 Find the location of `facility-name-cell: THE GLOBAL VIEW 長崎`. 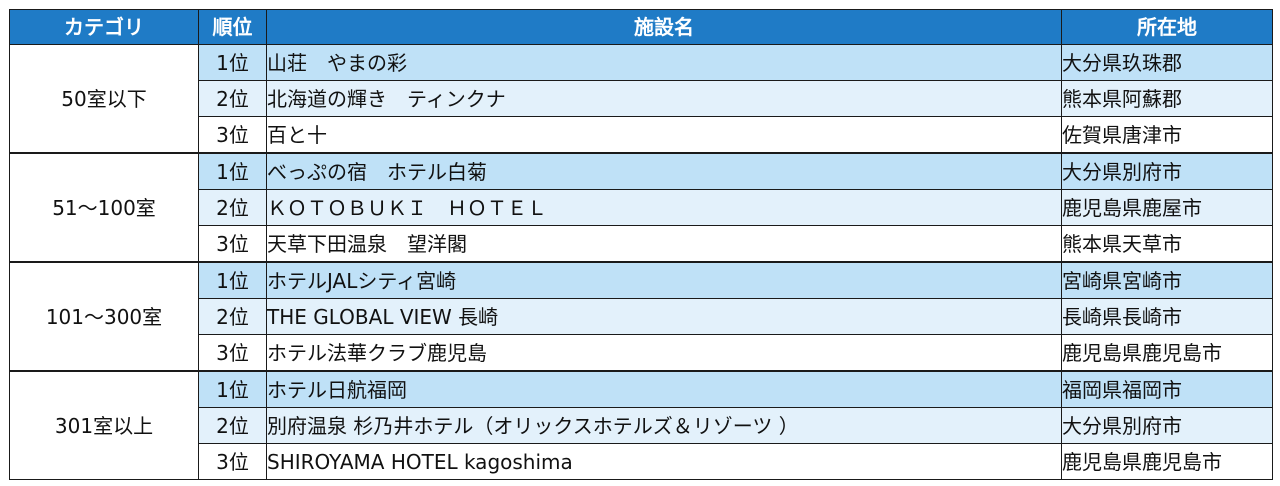

facility-name-cell: THE GLOBAL VIEW 長崎 is located at coordinates (664, 316).